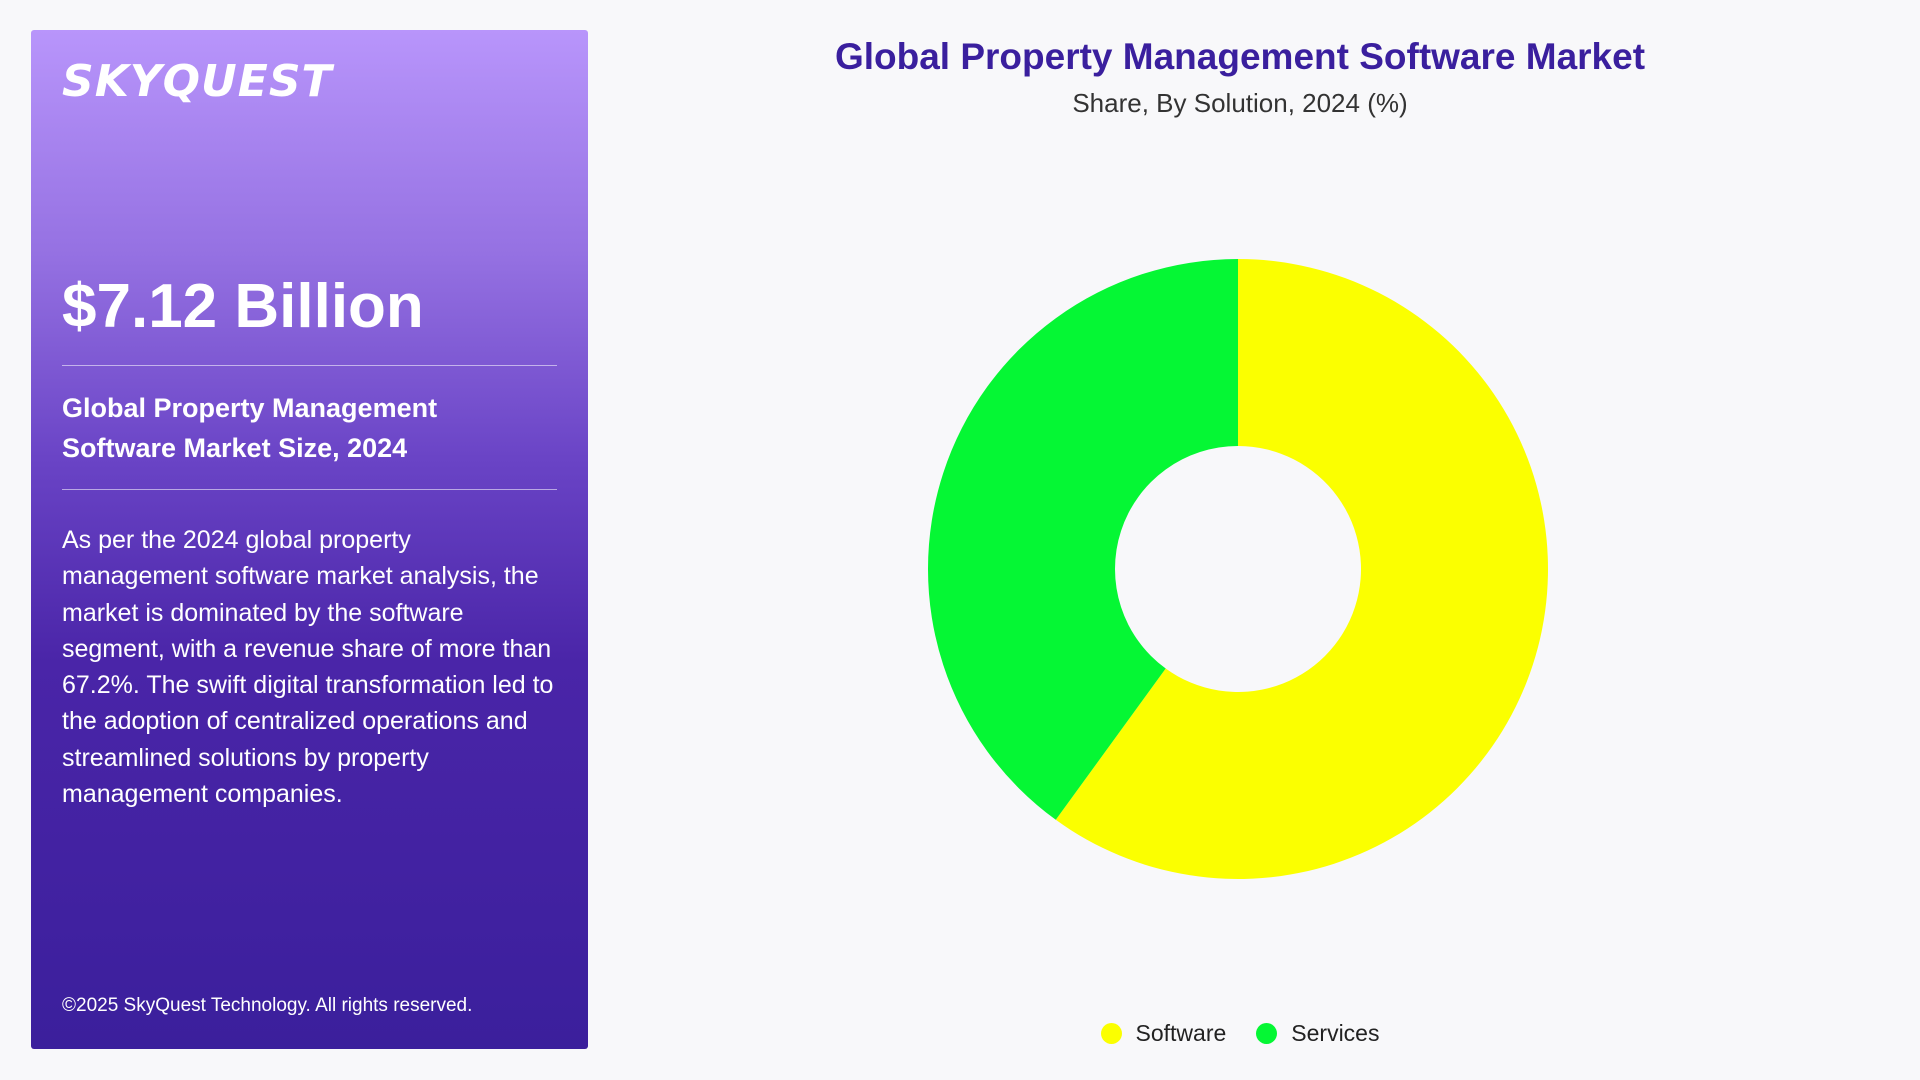 Image resolution: width=1920 pixels, height=1080 pixels. What do you see at coordinates (1301, 569) in the screenshot?
I see `slice-software` at bounding box center [1301, 569].